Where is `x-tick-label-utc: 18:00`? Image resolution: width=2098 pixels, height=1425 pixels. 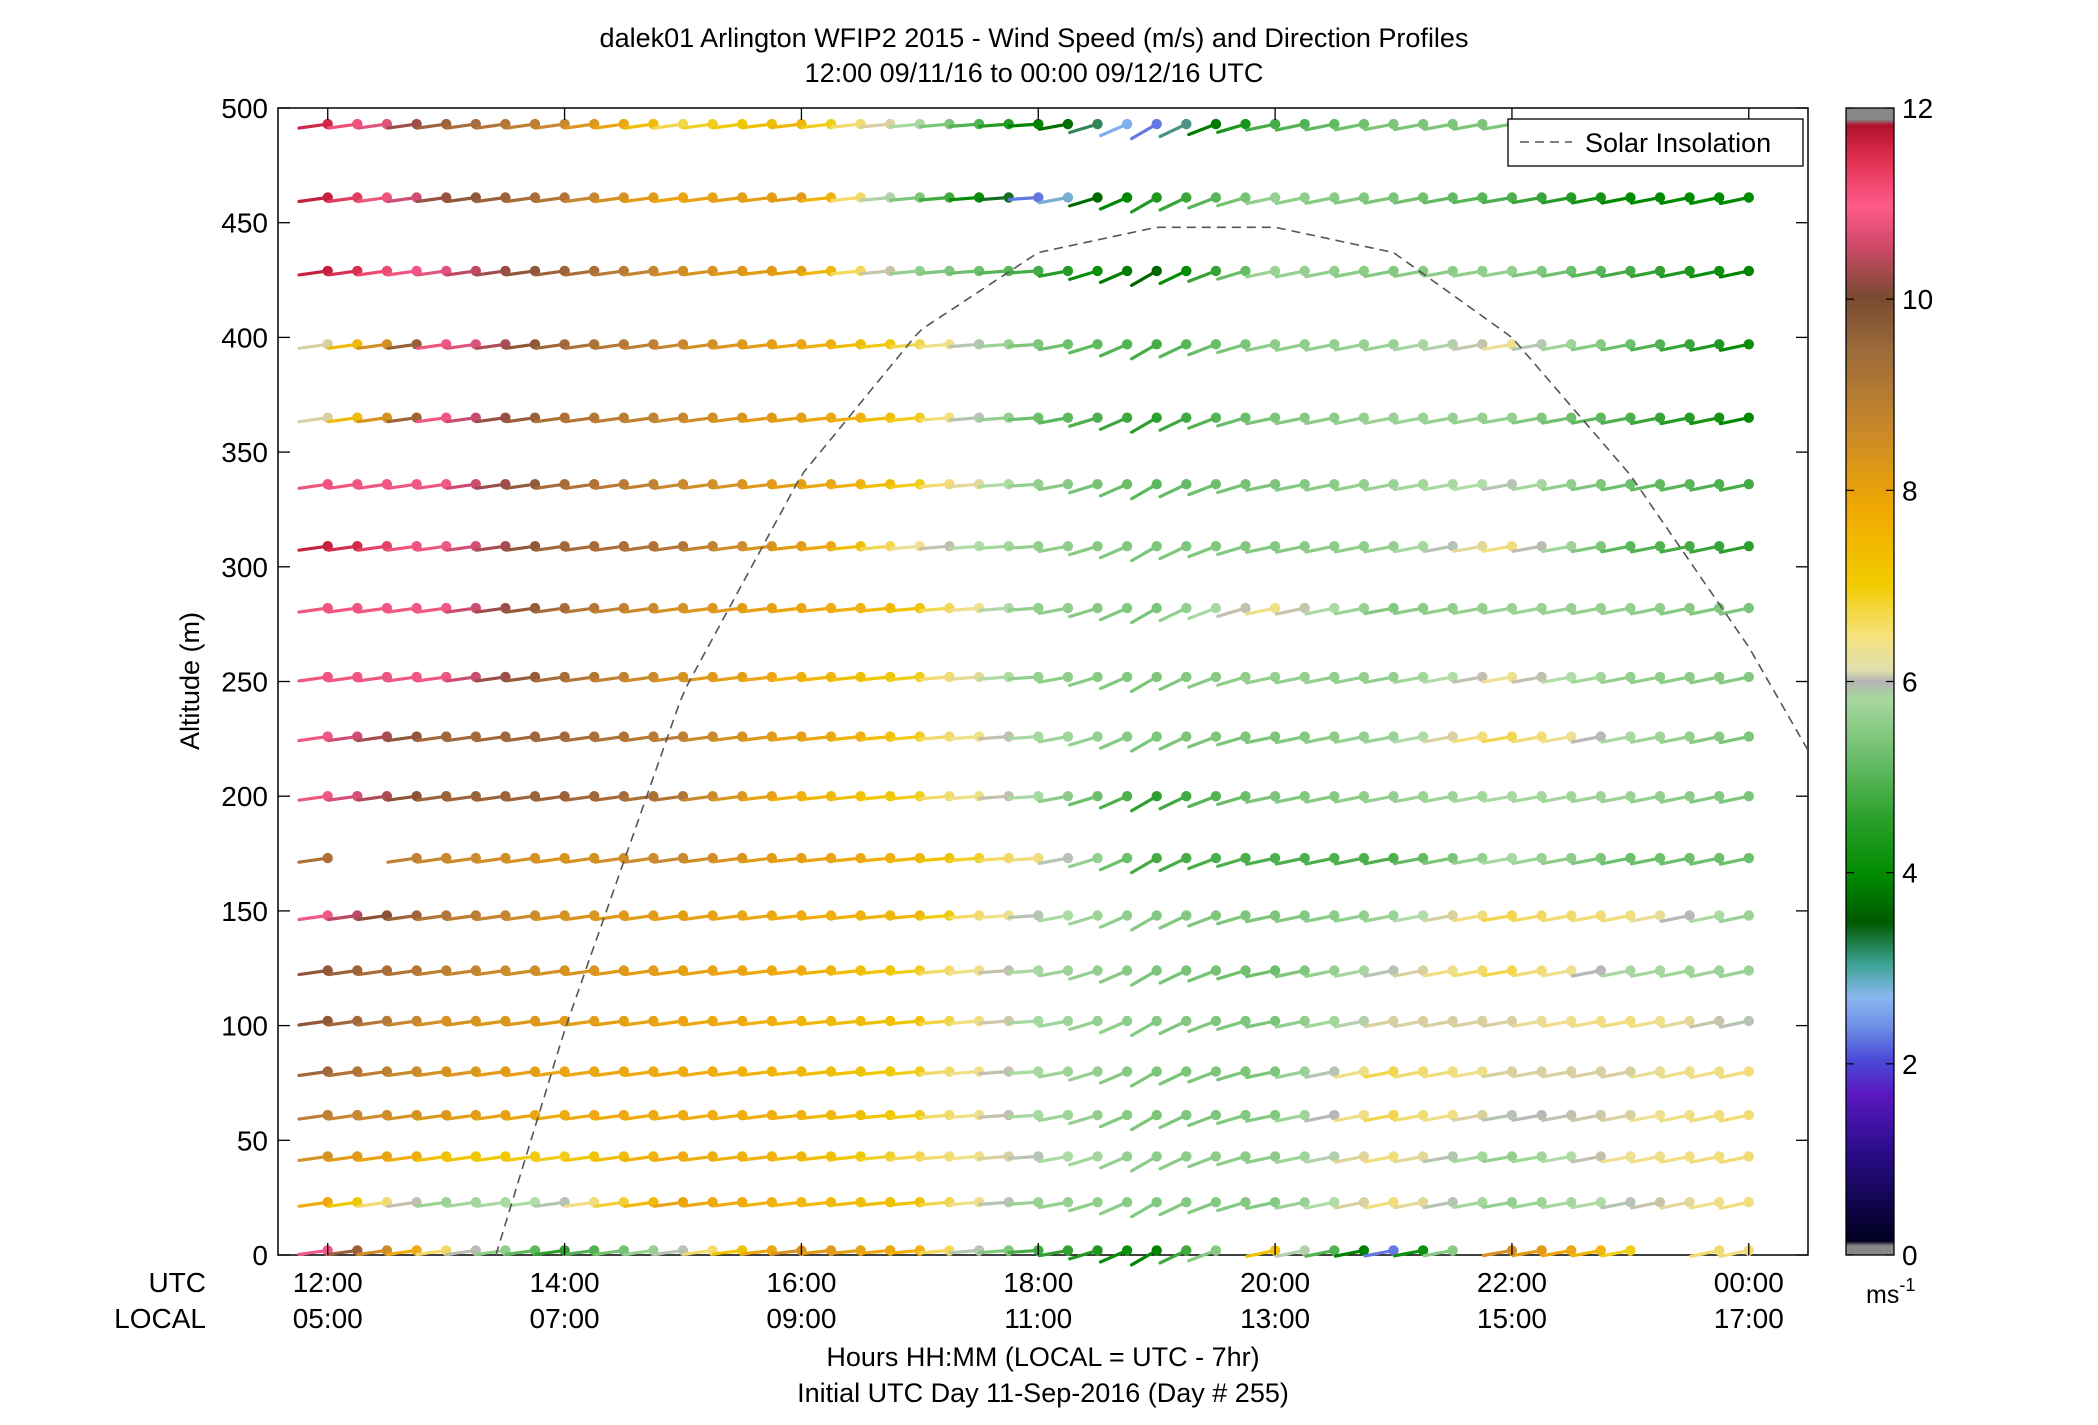 x-tick-label-utc: 18:00 is located at coordinates (1038, 1282).